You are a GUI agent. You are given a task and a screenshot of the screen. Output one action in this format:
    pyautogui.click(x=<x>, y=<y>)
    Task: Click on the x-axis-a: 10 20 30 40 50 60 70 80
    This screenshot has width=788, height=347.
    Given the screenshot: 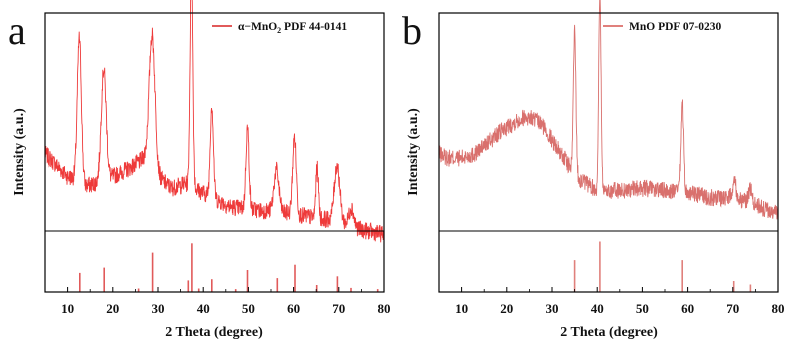 What is the action you would take?
    pyautogui.click(x=217, y=301)
    